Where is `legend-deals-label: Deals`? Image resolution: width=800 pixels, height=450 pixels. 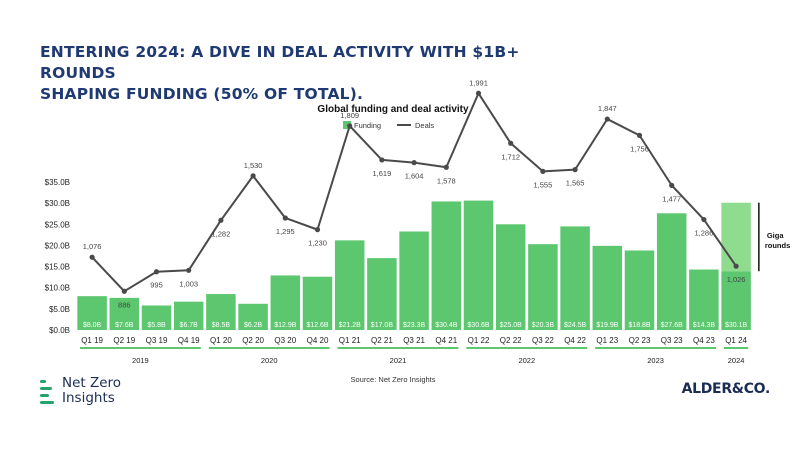 legend-deals-label: Deals is located at coordinates (424, 125).